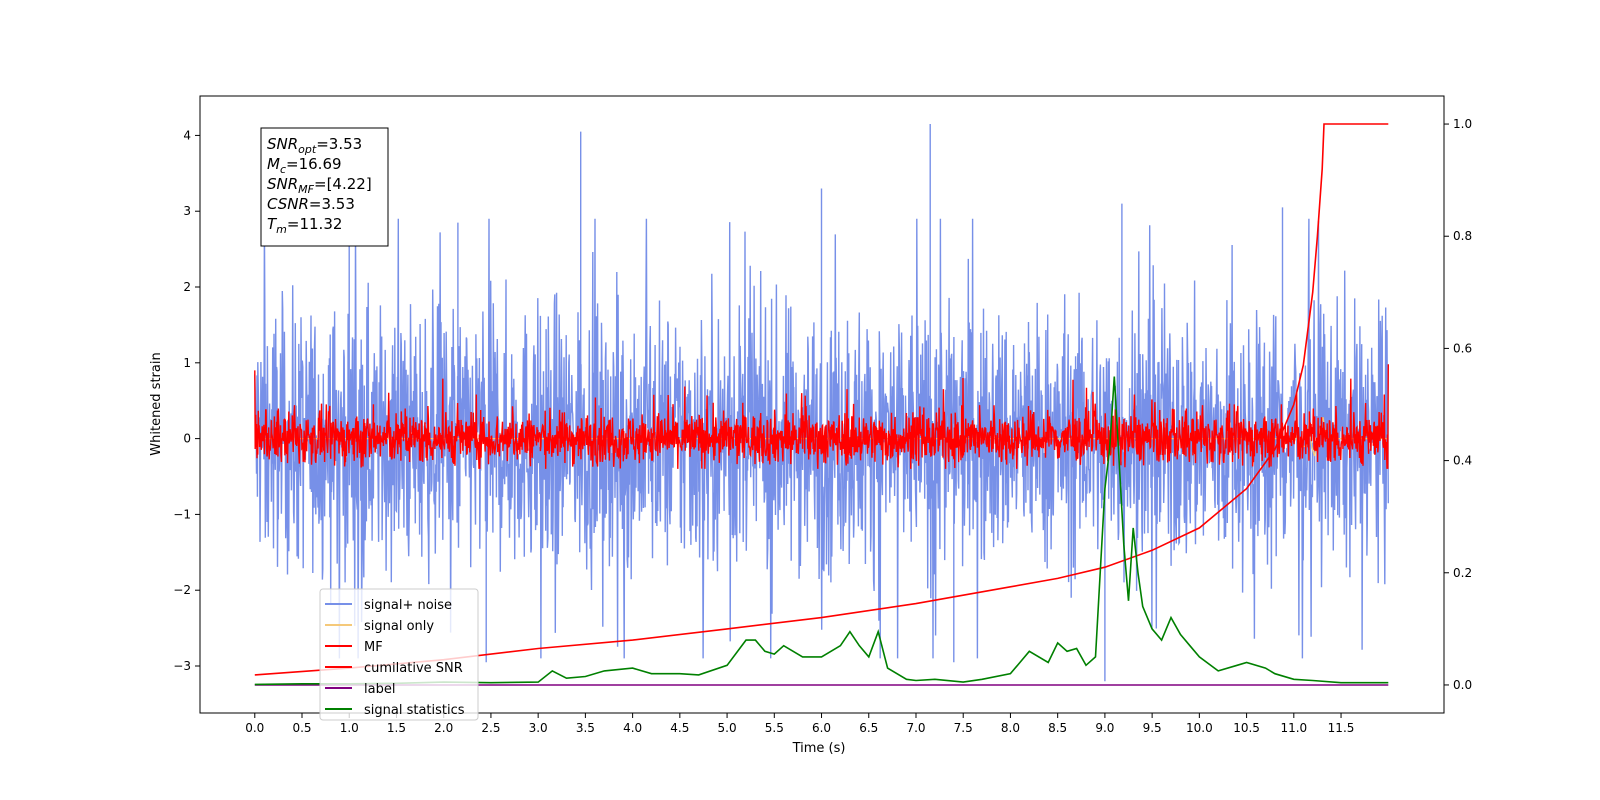 The height and width of the screenshot is (800, 1600). I want to click on annotation-line: Tm=11.32, so click(304, 225).